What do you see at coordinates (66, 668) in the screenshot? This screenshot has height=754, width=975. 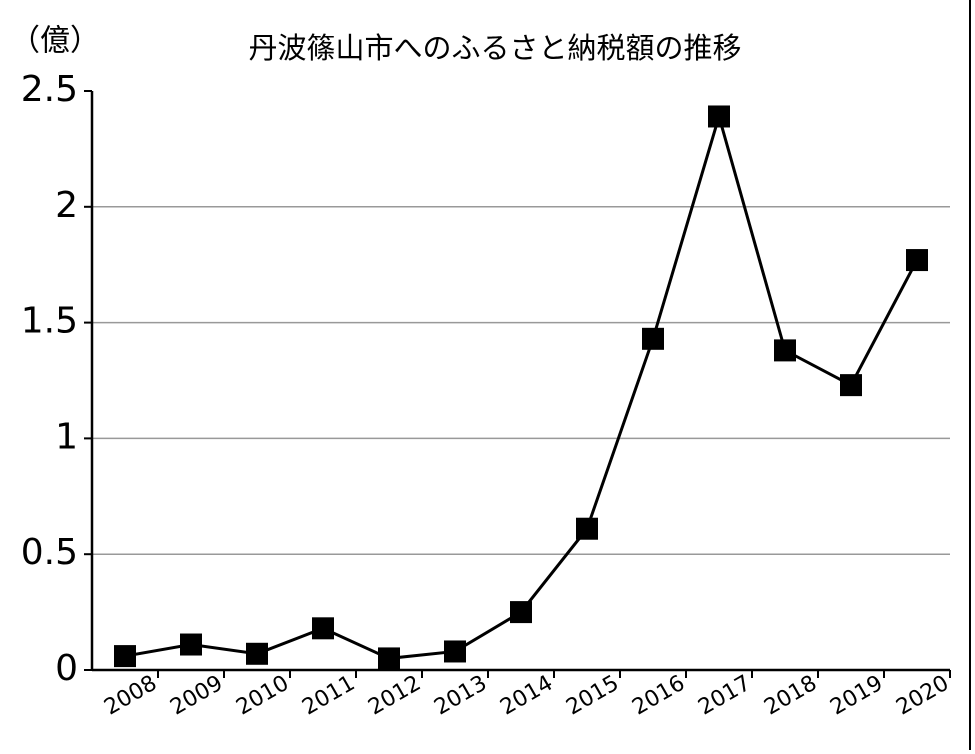 I see `y-tick-label: 0` at bounding box center [66, 668].